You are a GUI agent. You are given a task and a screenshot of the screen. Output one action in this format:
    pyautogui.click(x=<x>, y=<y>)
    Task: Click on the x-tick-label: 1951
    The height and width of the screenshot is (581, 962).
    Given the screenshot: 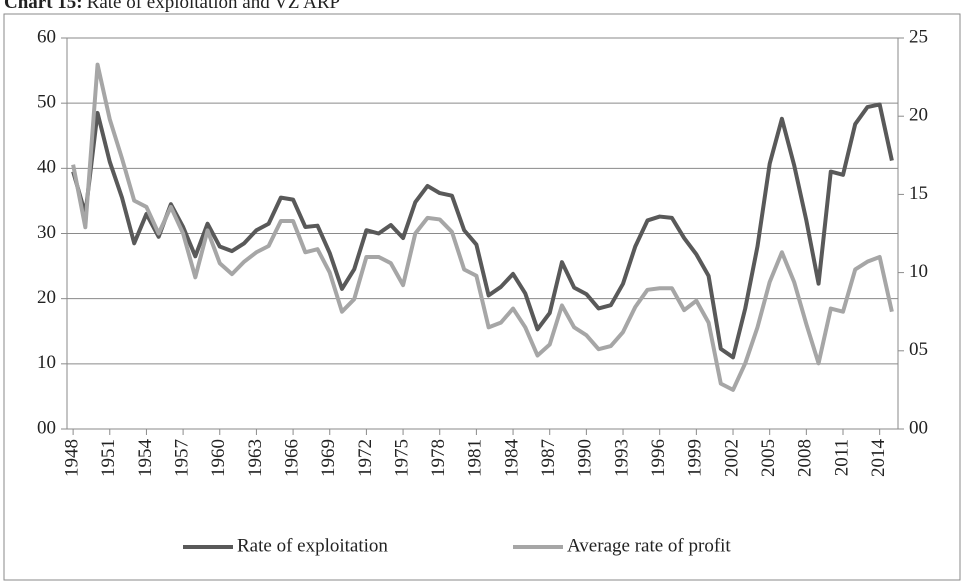 What is the action you would take?
    pyautogui.click(x=108, y=458)
    